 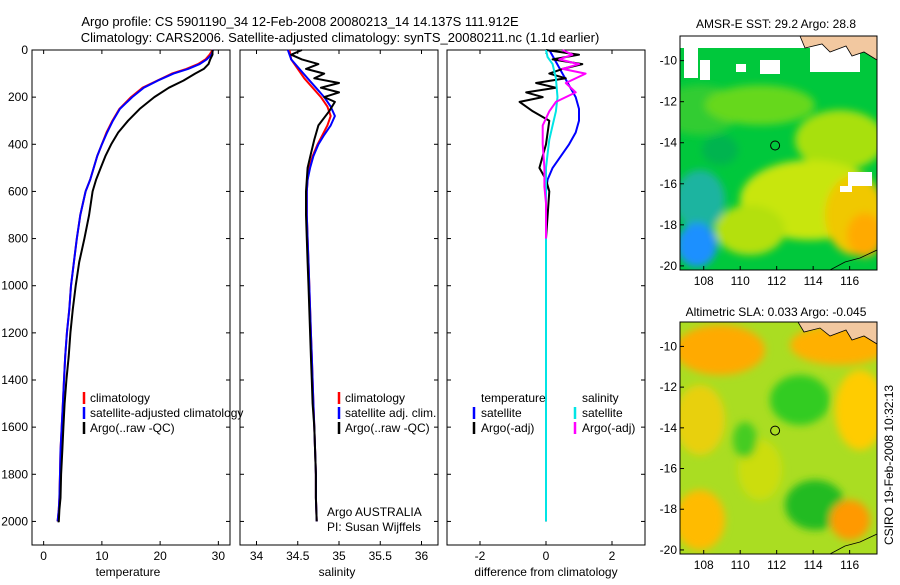 What do you see at coordinates (545, 572) in the screenshot?
I see `difference-xlabel: difference from climatology` at bounding box center [545, 572].